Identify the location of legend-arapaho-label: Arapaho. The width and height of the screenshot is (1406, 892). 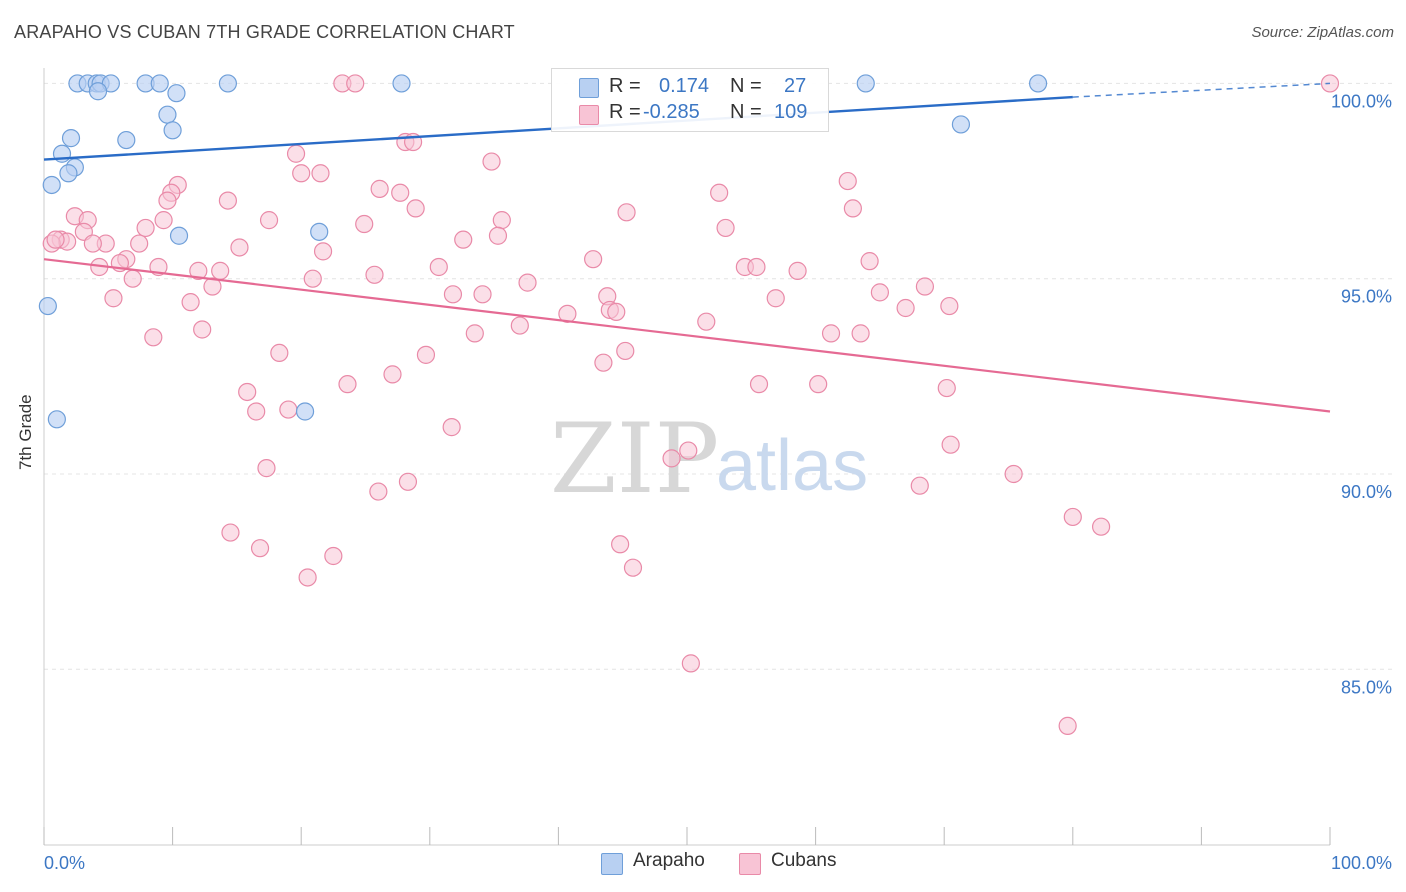
(669, 860).